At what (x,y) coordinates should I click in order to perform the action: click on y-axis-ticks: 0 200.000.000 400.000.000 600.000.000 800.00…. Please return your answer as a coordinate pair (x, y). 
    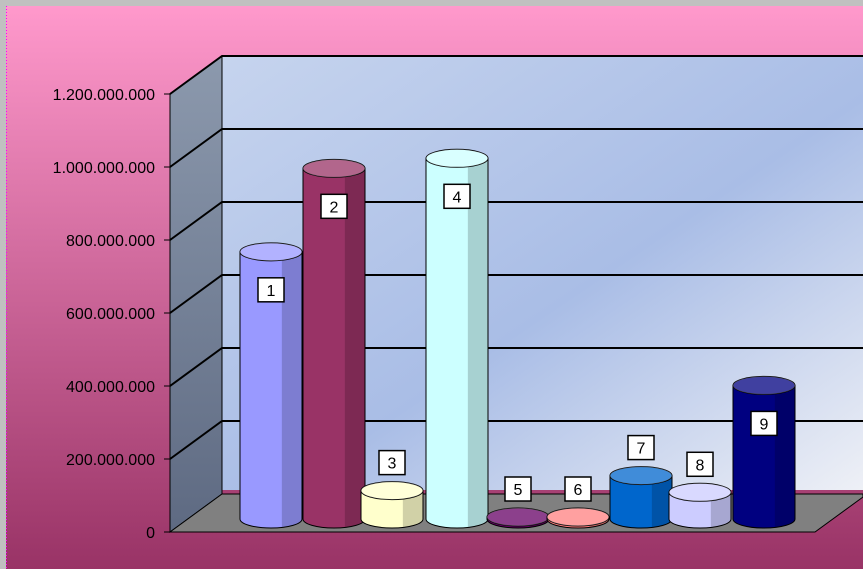
    Looking at the image, I should click on (111, 314).